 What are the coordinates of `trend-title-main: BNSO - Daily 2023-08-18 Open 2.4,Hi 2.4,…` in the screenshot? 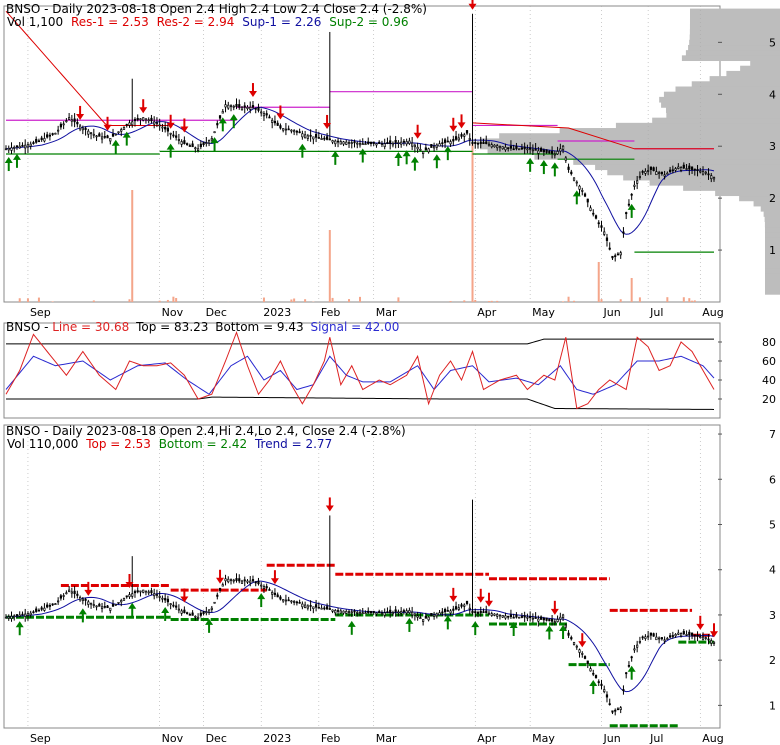 It's located at (206, 431).